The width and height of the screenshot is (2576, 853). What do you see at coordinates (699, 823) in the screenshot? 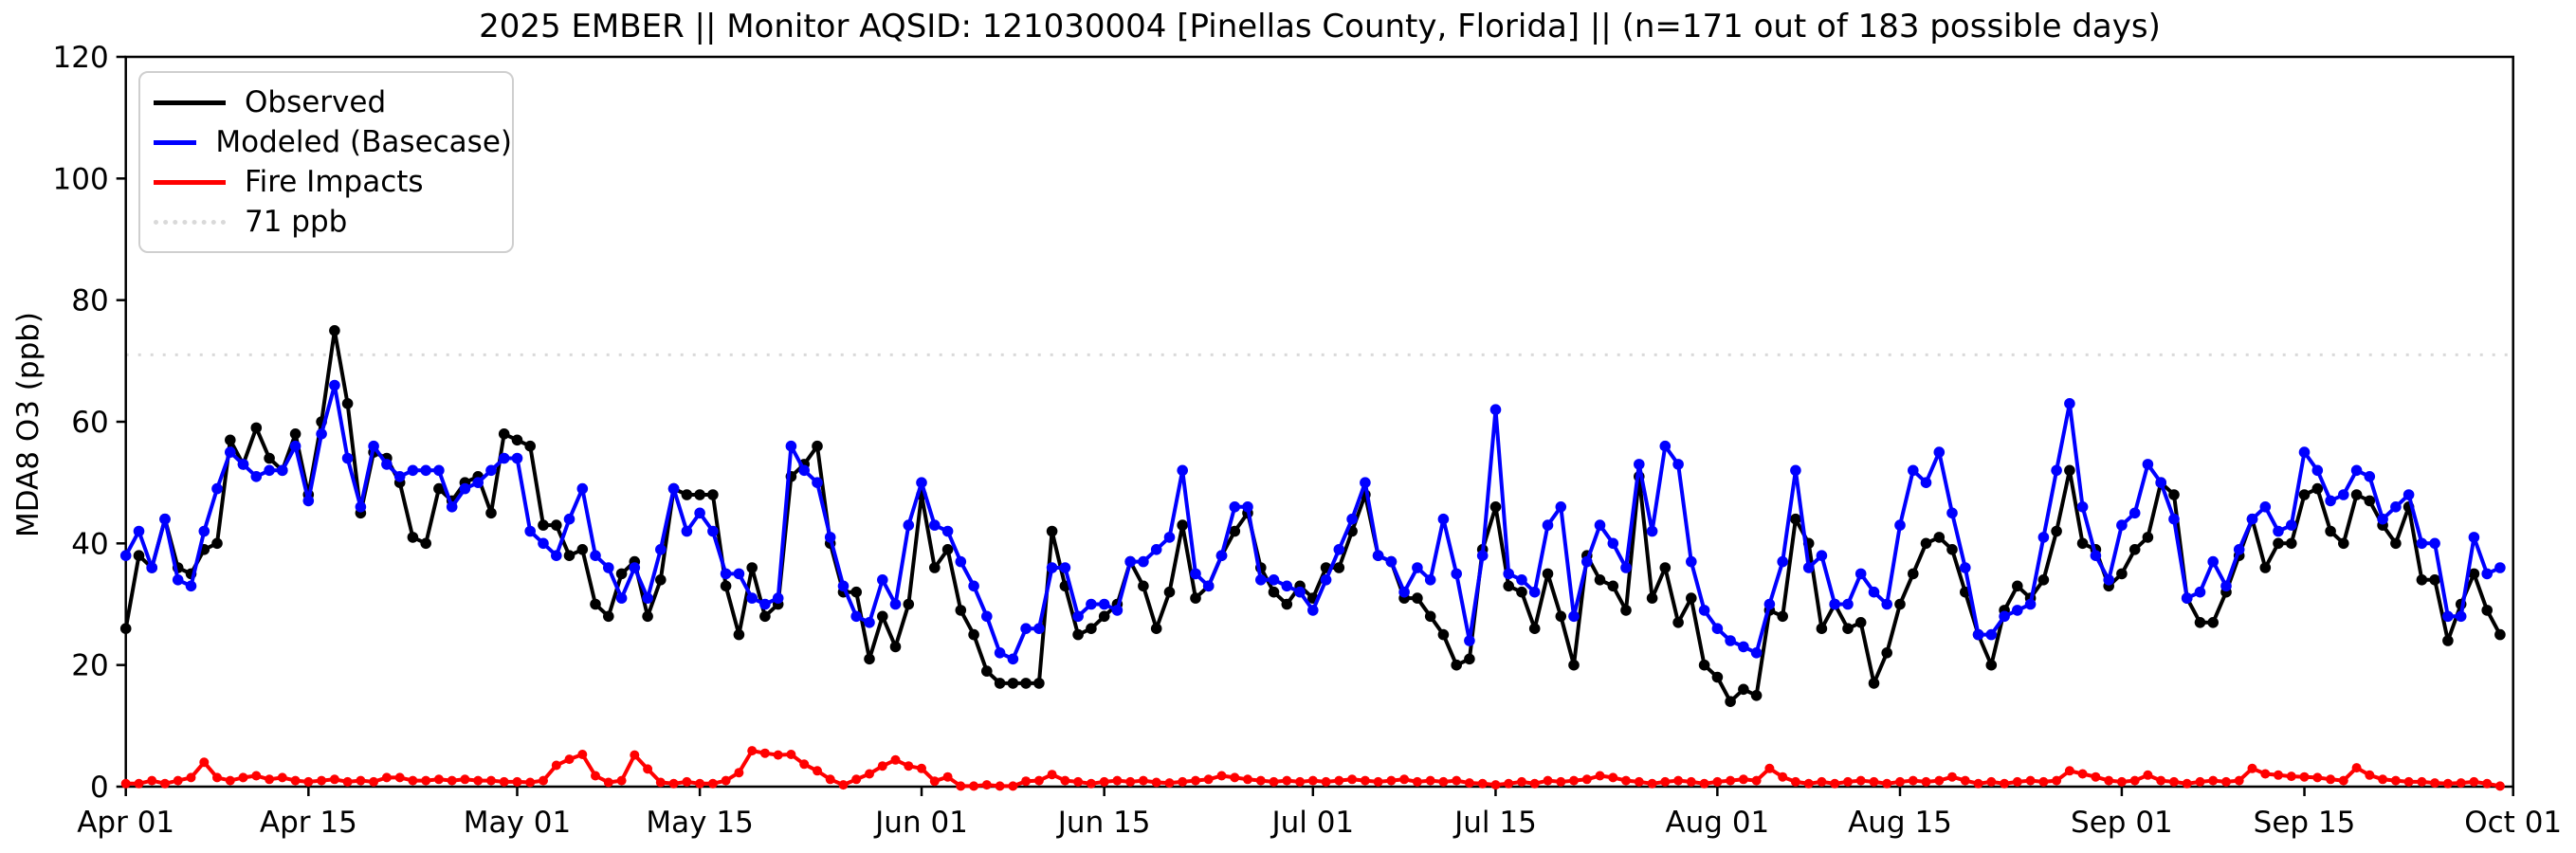
I see `x-tick-label: May 15` at bounding box center [699, 823].